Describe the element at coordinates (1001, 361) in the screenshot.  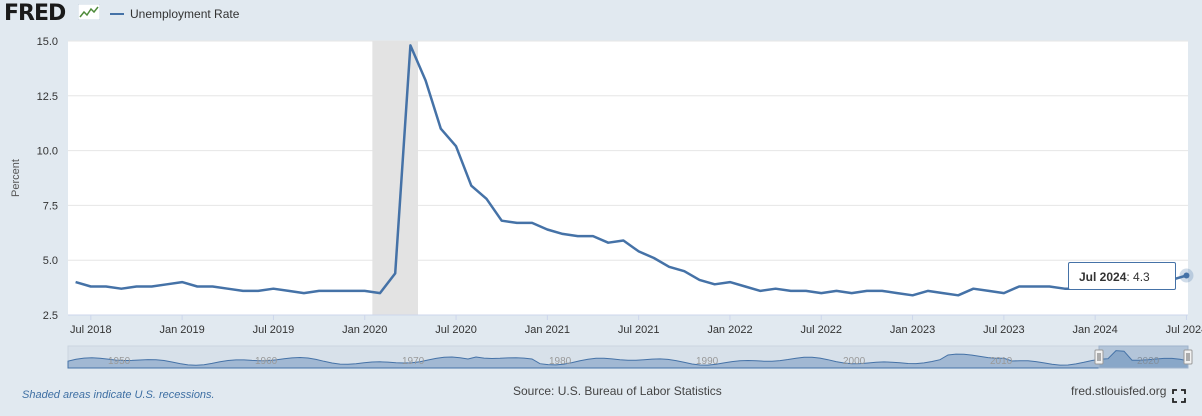
I see `navigator-year-label: 2010` at that location.